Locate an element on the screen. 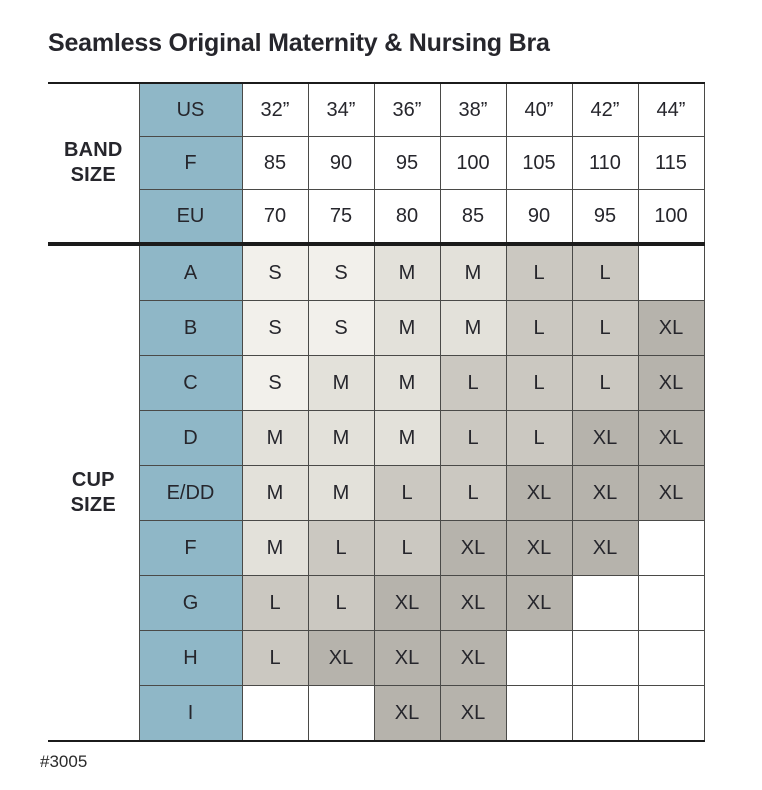 This screenshot has width=762, height=790. cup-cell-g-col1: L is located at coordinates (275, 603).